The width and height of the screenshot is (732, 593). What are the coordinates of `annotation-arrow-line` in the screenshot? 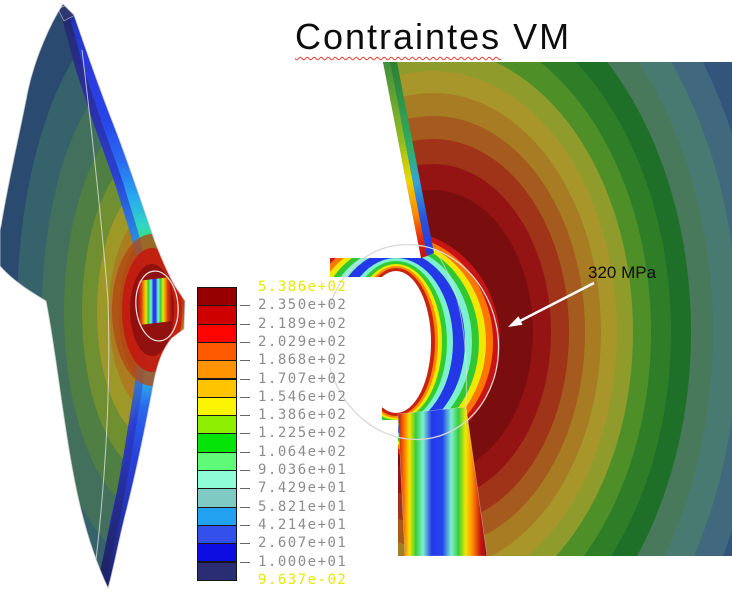 It's located at (556, 302).